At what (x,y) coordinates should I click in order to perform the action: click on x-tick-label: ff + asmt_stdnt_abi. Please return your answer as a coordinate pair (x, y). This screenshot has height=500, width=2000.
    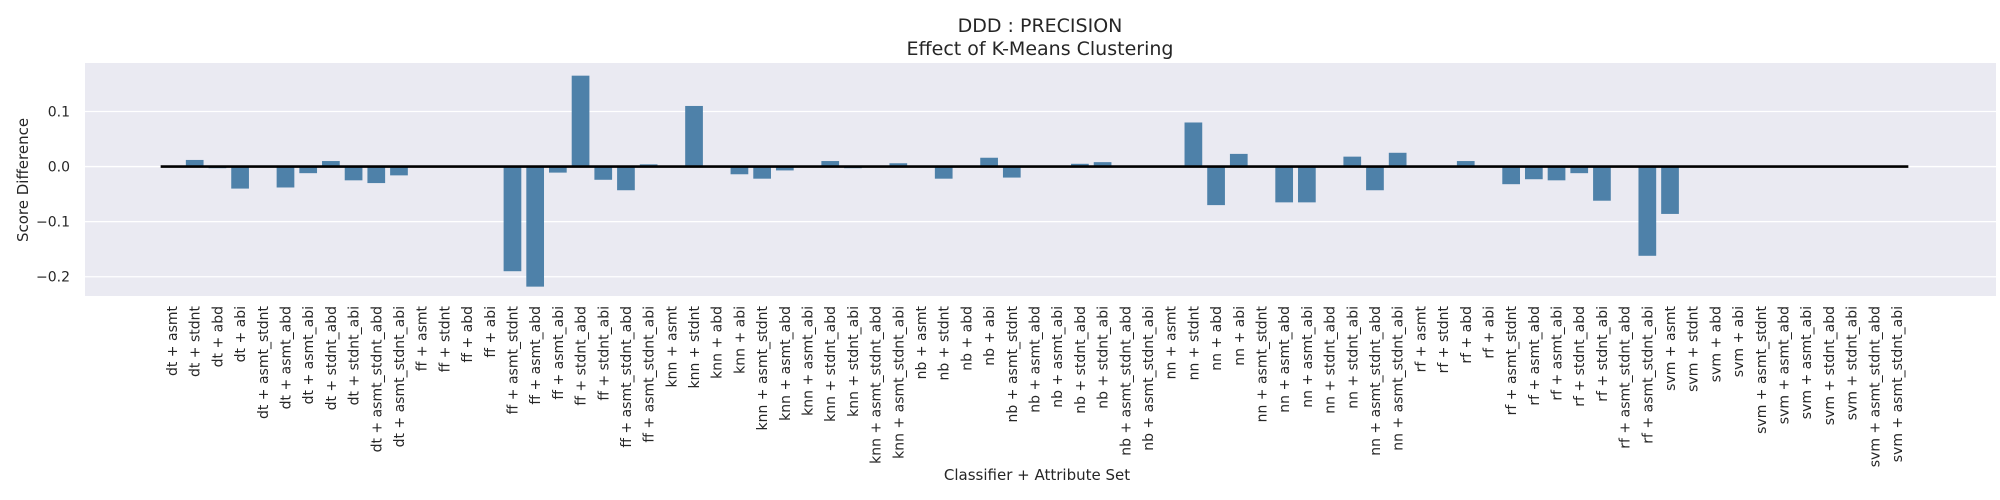
    Looking at the image, I should click on (650, 374).